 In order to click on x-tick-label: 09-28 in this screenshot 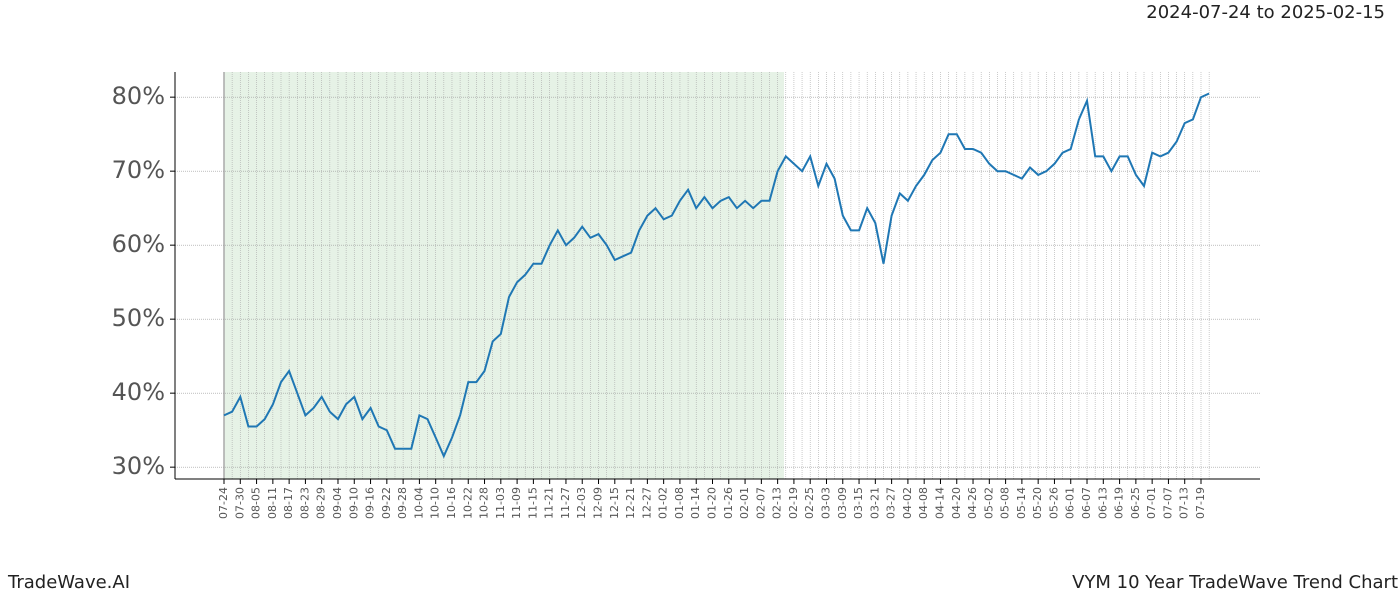, I will do `click(402, 503)`.